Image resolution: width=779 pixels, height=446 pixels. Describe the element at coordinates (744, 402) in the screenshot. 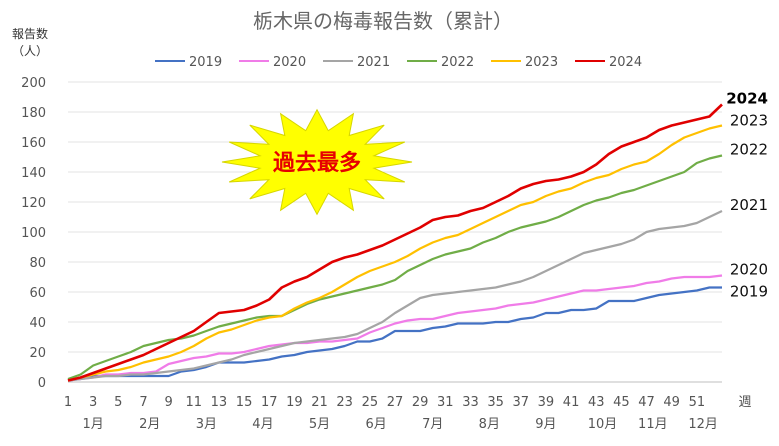

I see `x-axis-label: 週` at that location.